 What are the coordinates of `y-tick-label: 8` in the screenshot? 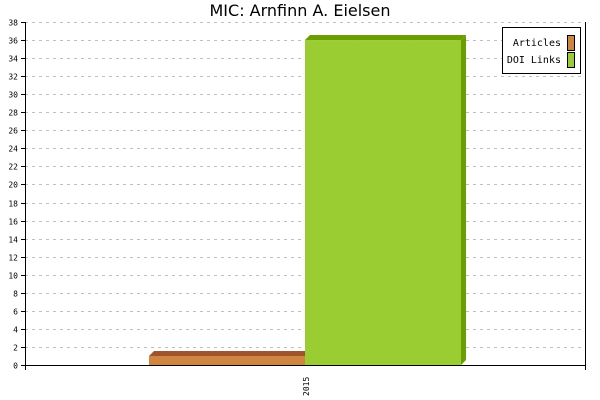 It's located at (15, 294).